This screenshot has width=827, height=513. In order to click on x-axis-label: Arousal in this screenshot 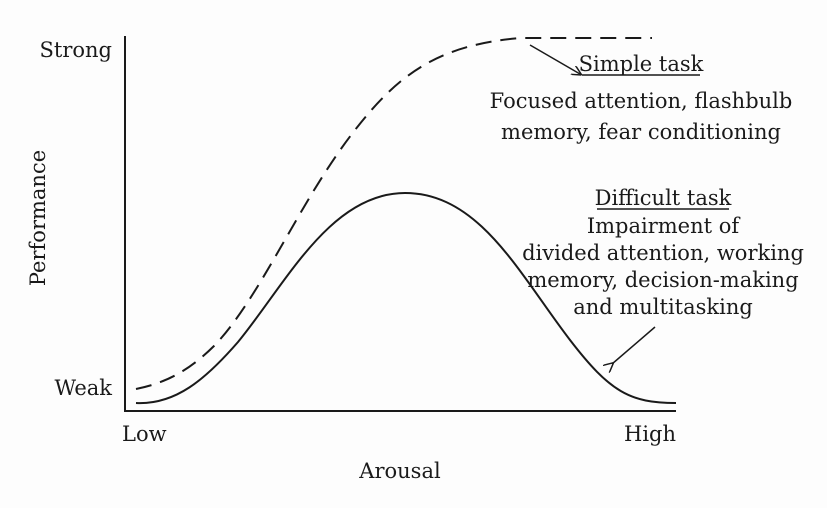, I will do `click(399, 471)`.